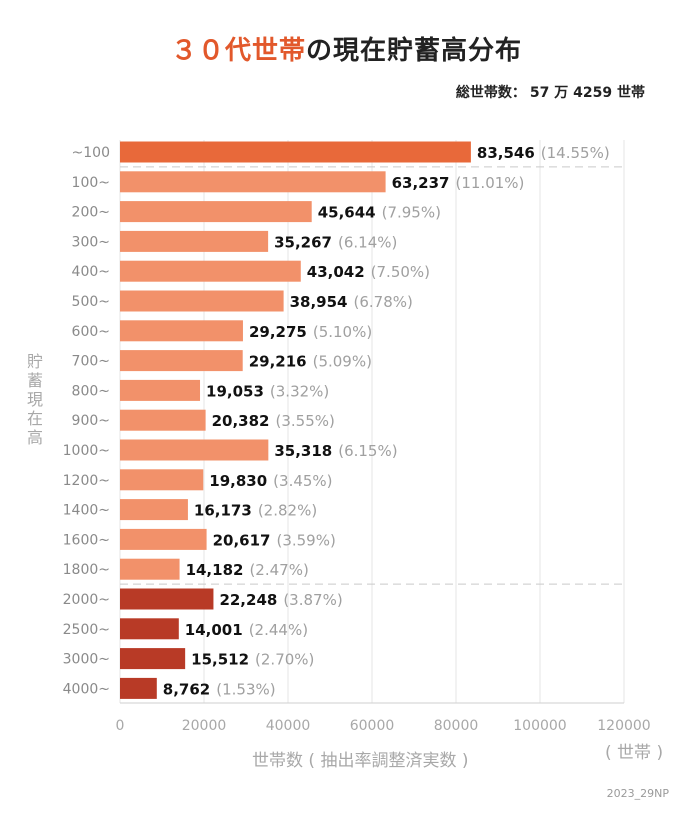  What do you see at coordinates (587, 93) in the screenshot?
I see `total-households-value: 57 万 4259 世帯` at bounding box center [587, 93].